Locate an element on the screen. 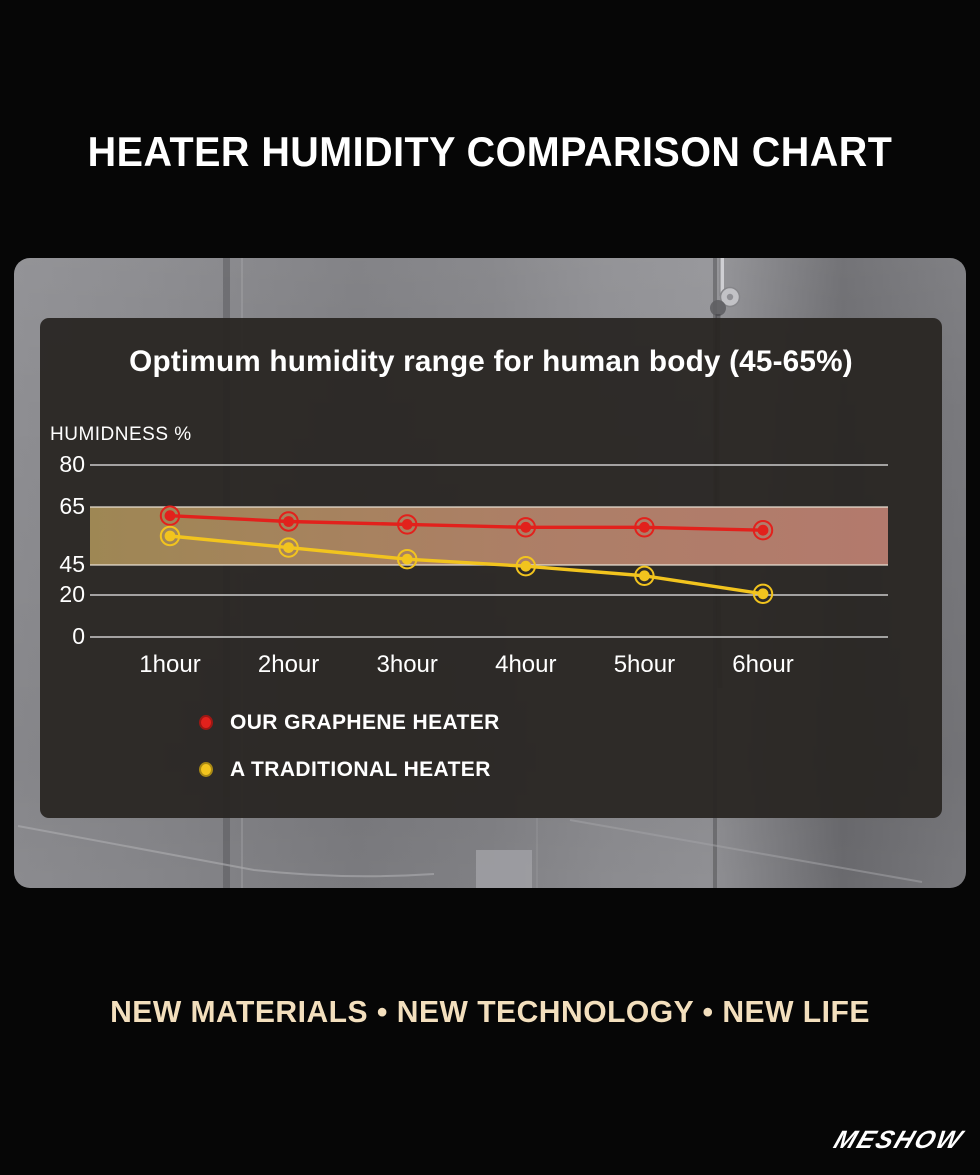  x-tick-label: 6hour is located at coordinates (762, 664).